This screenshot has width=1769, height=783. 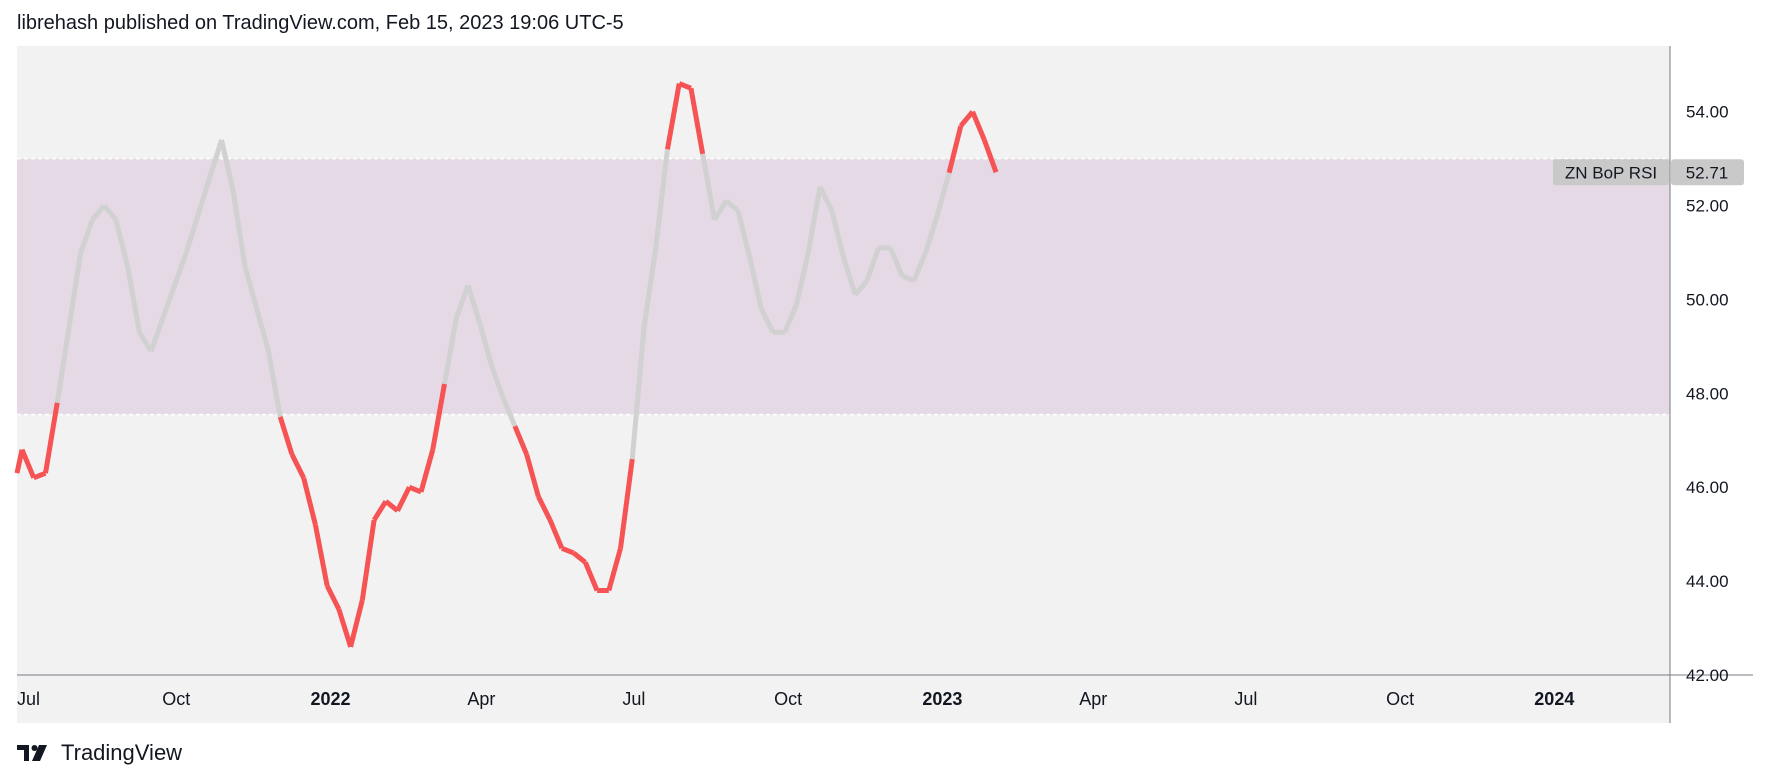 I want to click on price-tick-label: 44.00, so click(x=1707, y=581).